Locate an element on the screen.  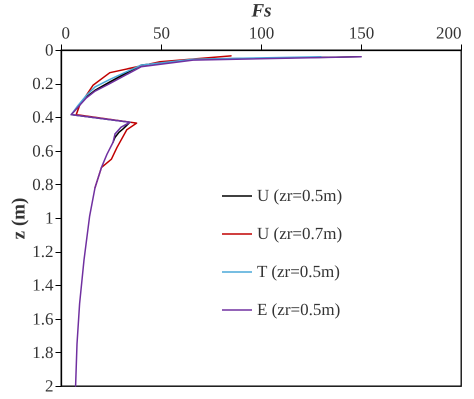
y-tick-label: 0 is located at coordinates (49, 50).